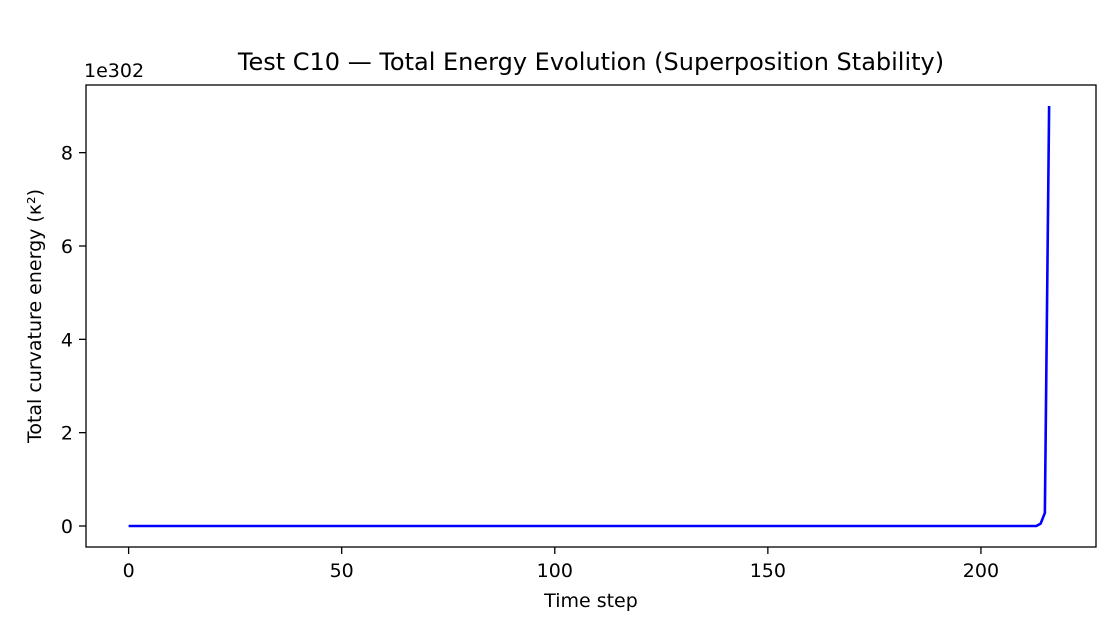 The height and width of the screenshot is (640, 1120). Describe the element at coordinates (67, 527) in the screenshot. I see `y-tick-label: 0` at that location.